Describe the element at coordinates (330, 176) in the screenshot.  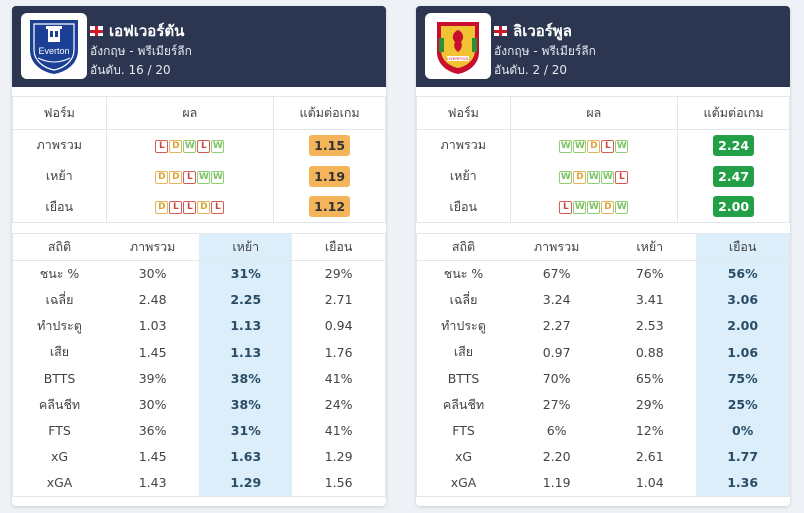
I see `ppg-badge: 1.19` at that location.